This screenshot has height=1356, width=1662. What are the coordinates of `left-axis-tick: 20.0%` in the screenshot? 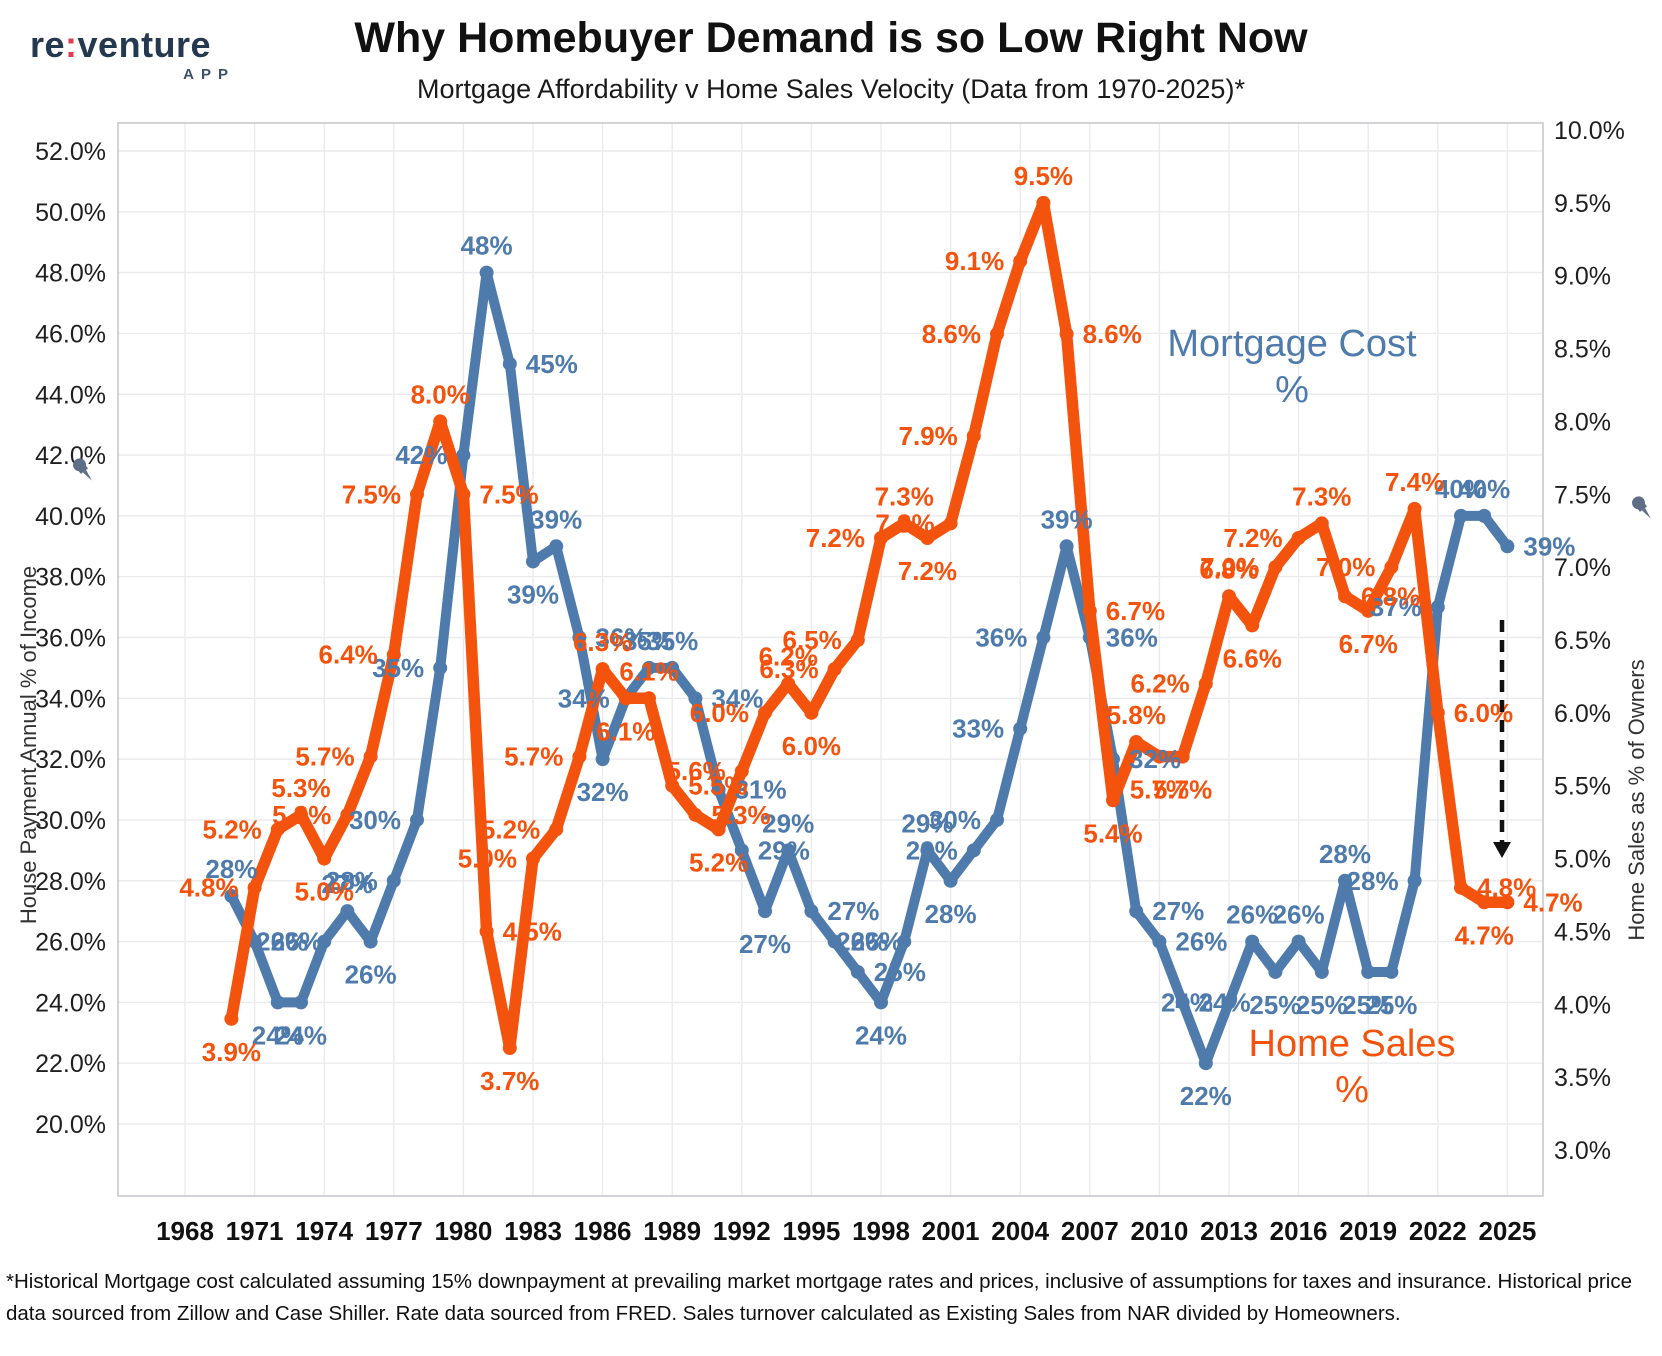 It's located at (70, 1125).